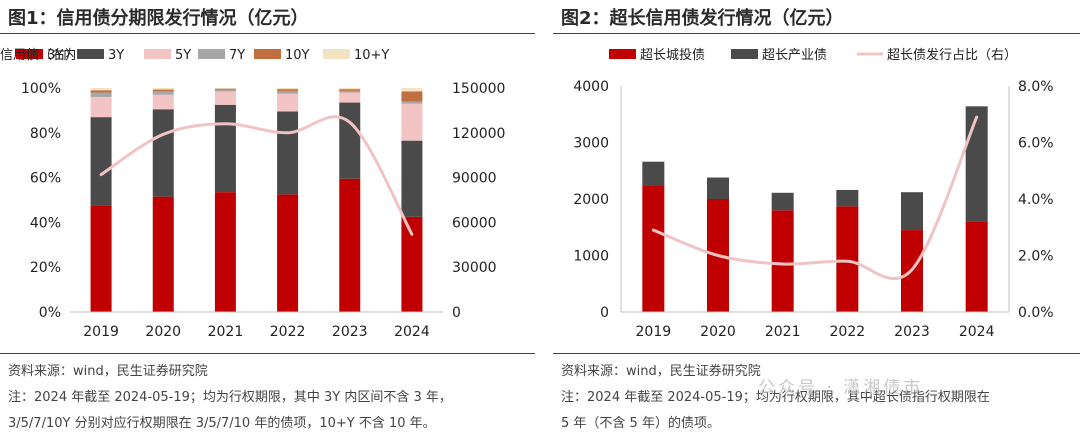 This screenshot has width=1080, height=438. Describe the element at coordinates (474, 268) in the screenshot. I see `y2-tick-label: 30000` at that location.